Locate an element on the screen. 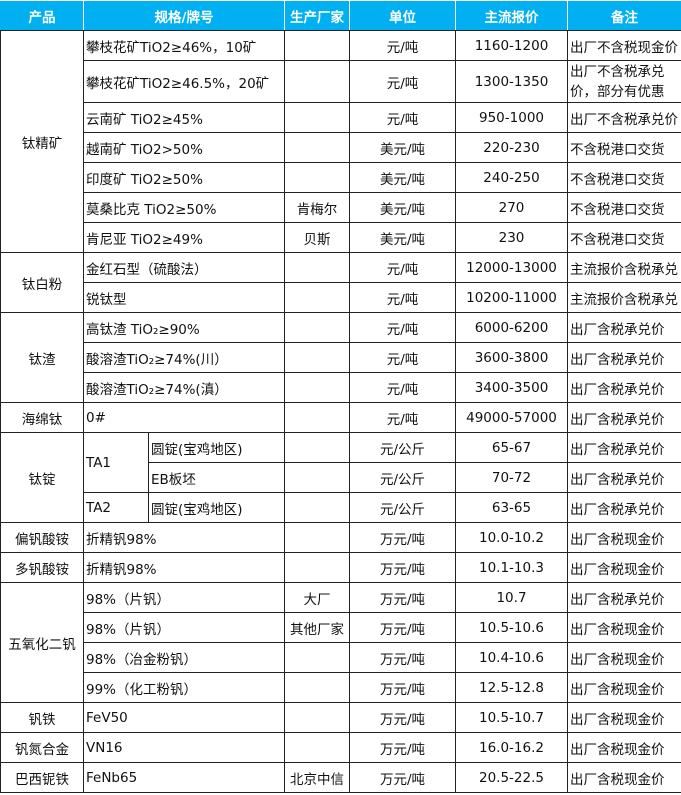 The image size is (681, 795). spec-cell: 圆锭(宝鸡地区) is located at coordinates (216, 507).